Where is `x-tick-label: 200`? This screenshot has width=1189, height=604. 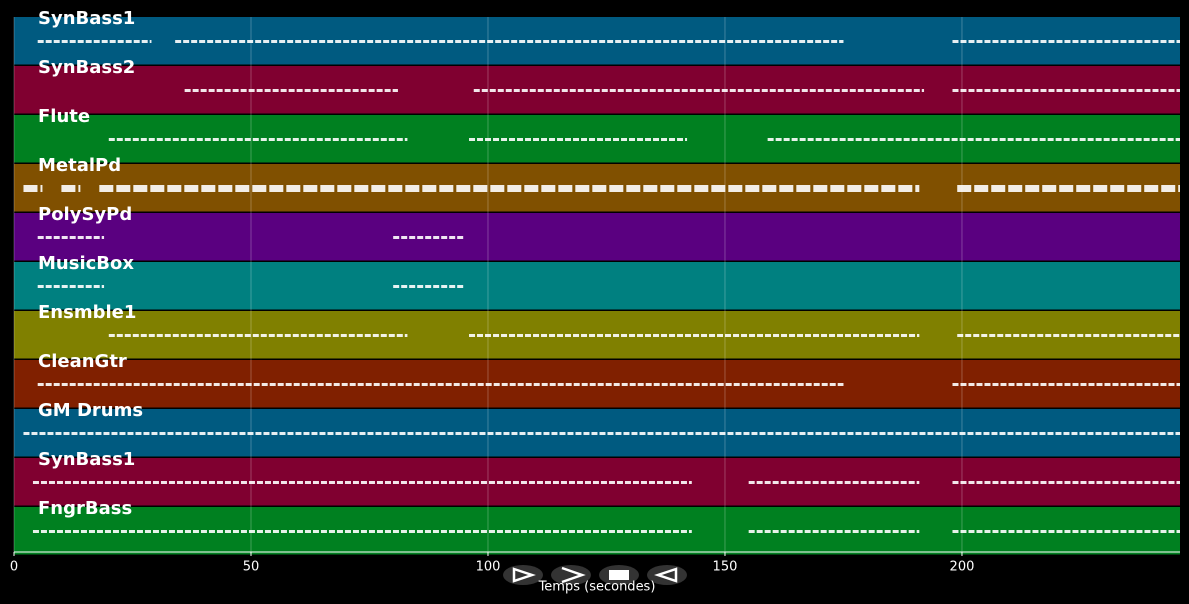
x-tick-label: 200 is located at coordinates (962, 567).